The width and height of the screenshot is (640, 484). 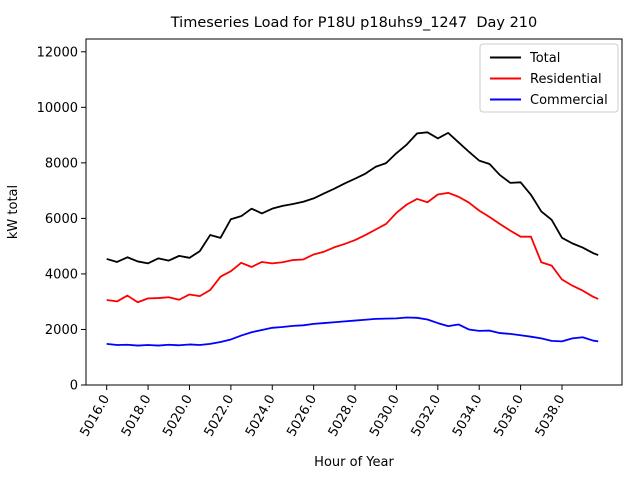 I want to click on y-axis-ticks: 0 2000 4000 6000 8000 10000 12000, so click(x=61, y=219).